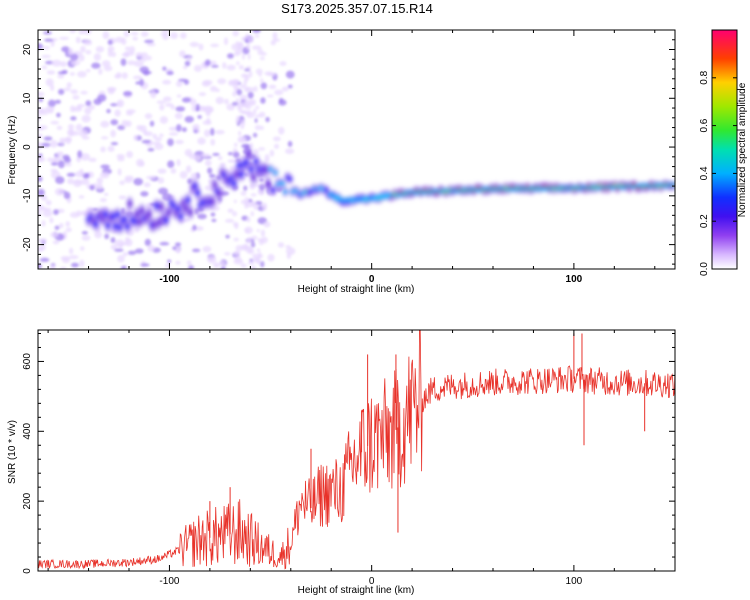  What do you see at coordinates (704, 173) in the screenshot?
I see `colorbar-tick-label: 0.4` at bounding box center [704, 173].